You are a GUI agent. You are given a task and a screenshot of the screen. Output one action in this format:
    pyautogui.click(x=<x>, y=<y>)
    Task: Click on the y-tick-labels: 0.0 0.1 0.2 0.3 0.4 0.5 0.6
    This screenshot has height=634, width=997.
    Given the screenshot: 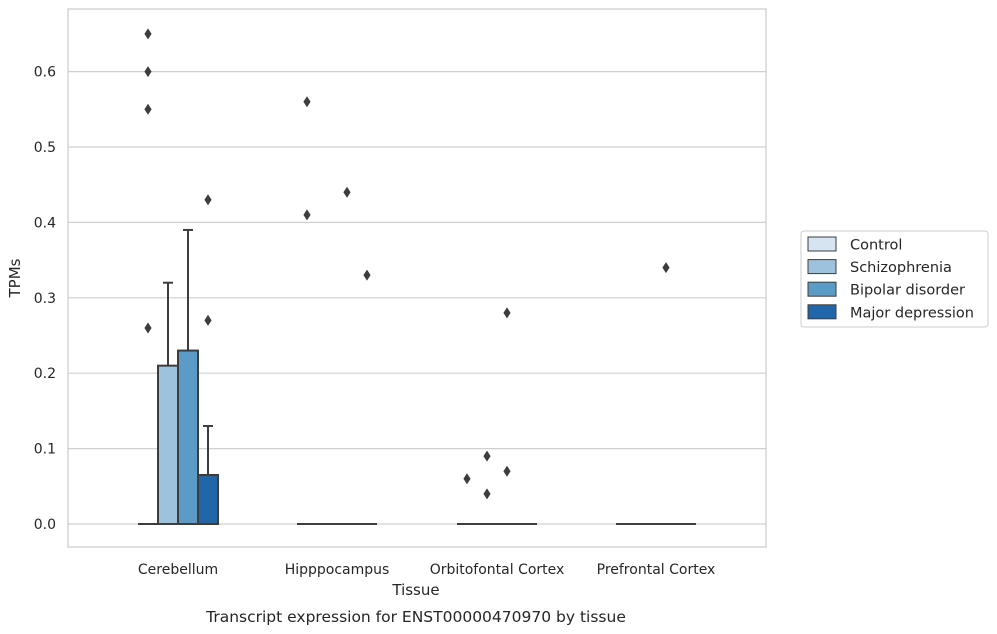 What is the action you would take?
    pyautogui.click(x=45, y=299)
    